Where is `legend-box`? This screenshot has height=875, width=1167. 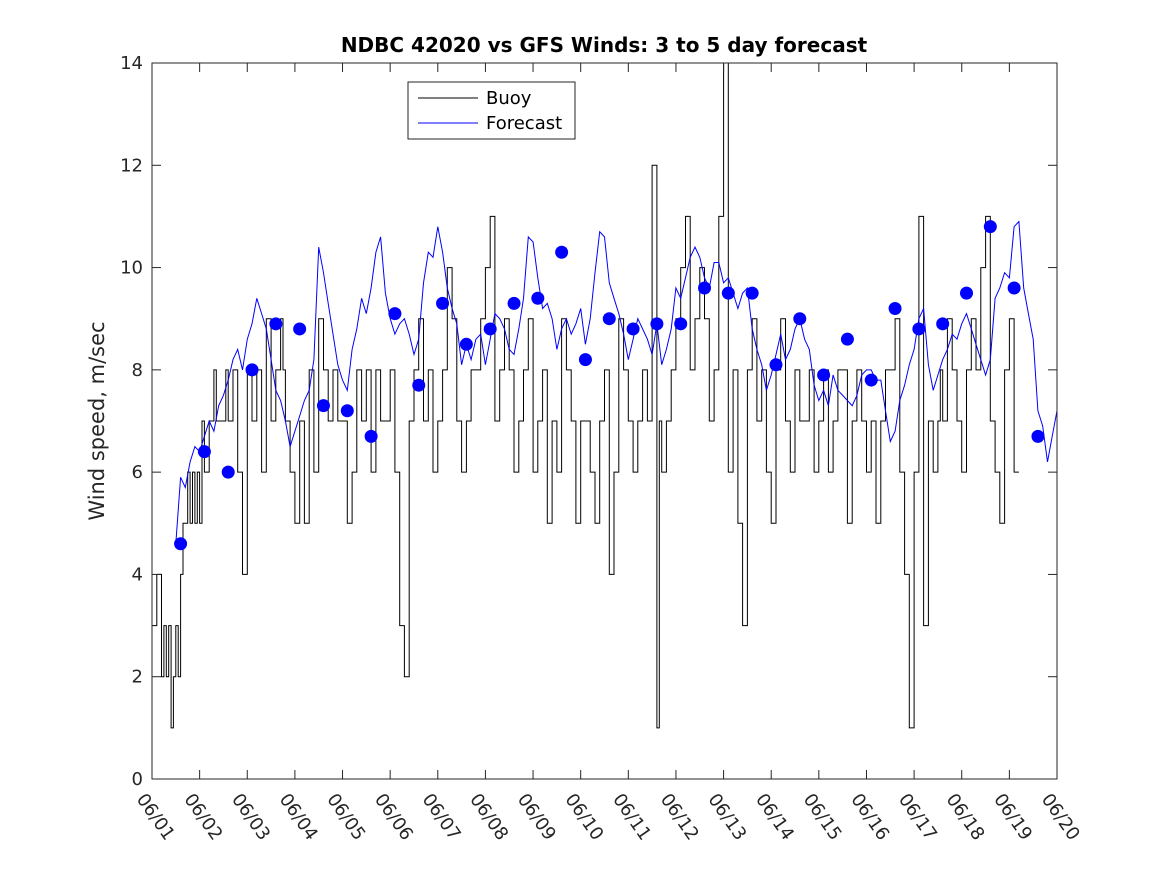 legend-box is located at coordinates (491, 110).